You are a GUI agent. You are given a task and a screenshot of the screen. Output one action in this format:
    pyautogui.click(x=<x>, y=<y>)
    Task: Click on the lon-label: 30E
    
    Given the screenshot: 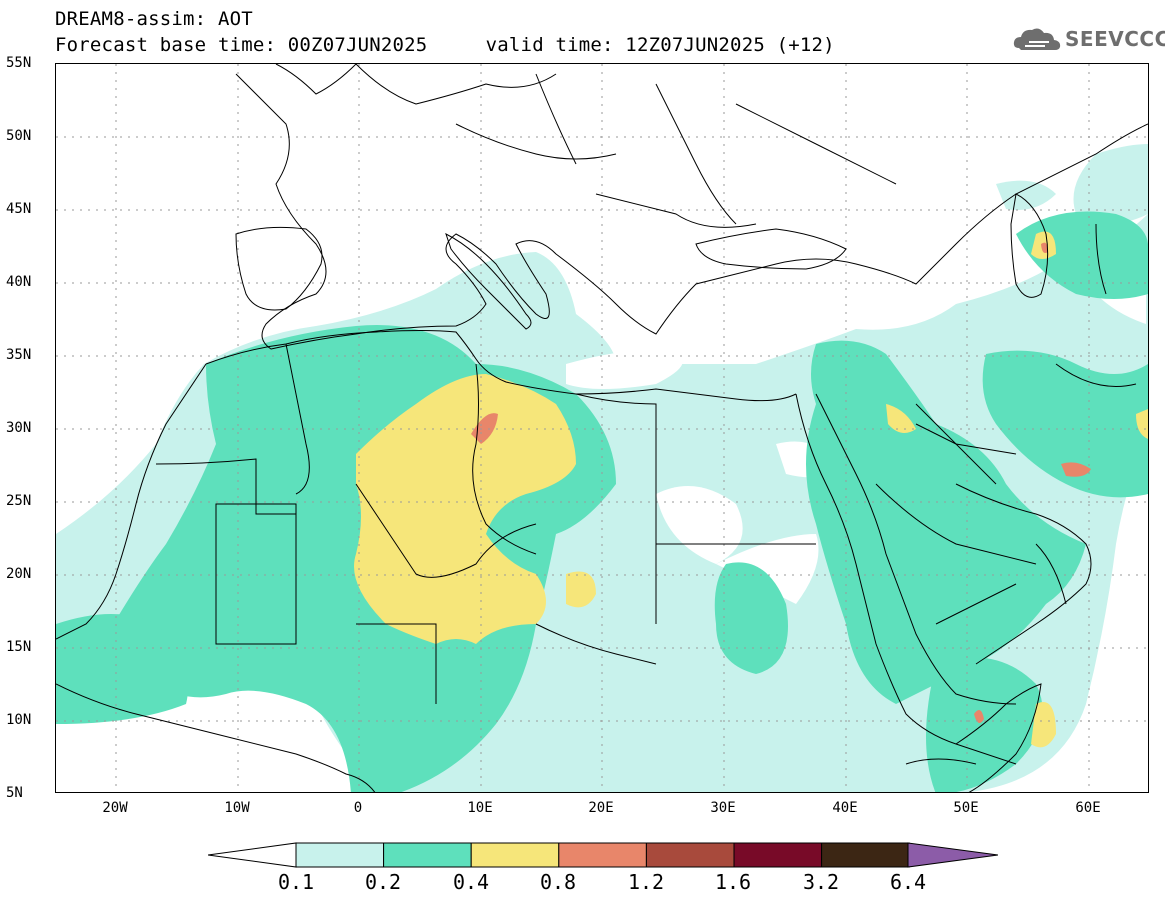 What is the action you would take?
    pyautogui.click(x=723, y=808)
    